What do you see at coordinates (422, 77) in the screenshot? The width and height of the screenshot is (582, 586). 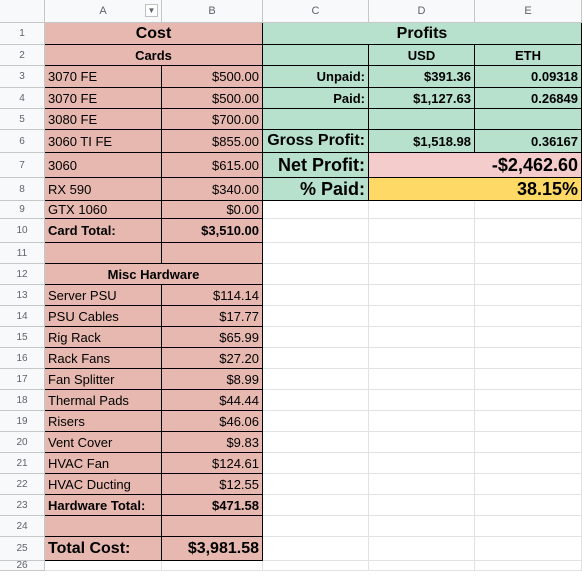 I see `unpaid-usd-cell: $391.36` at bounding box center [422, 77].